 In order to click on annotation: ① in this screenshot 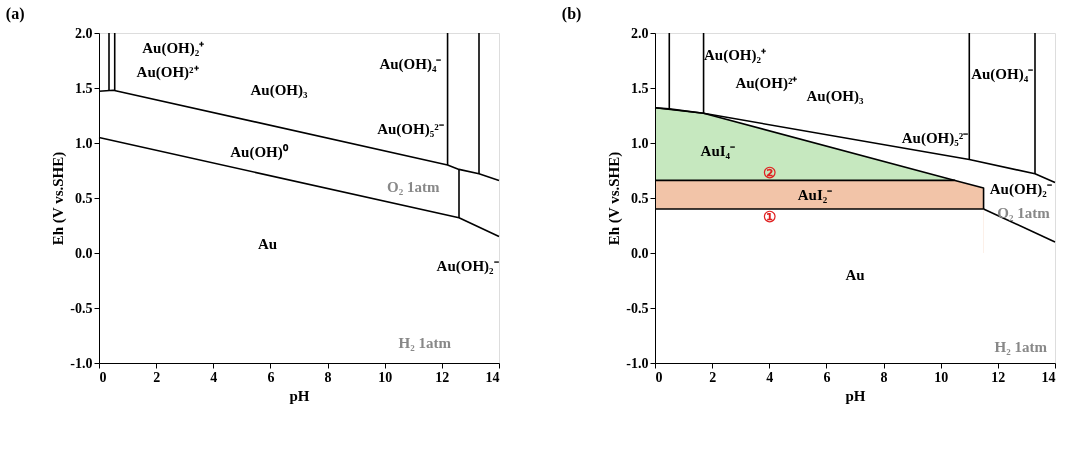, I will do `click(769, 216)`.